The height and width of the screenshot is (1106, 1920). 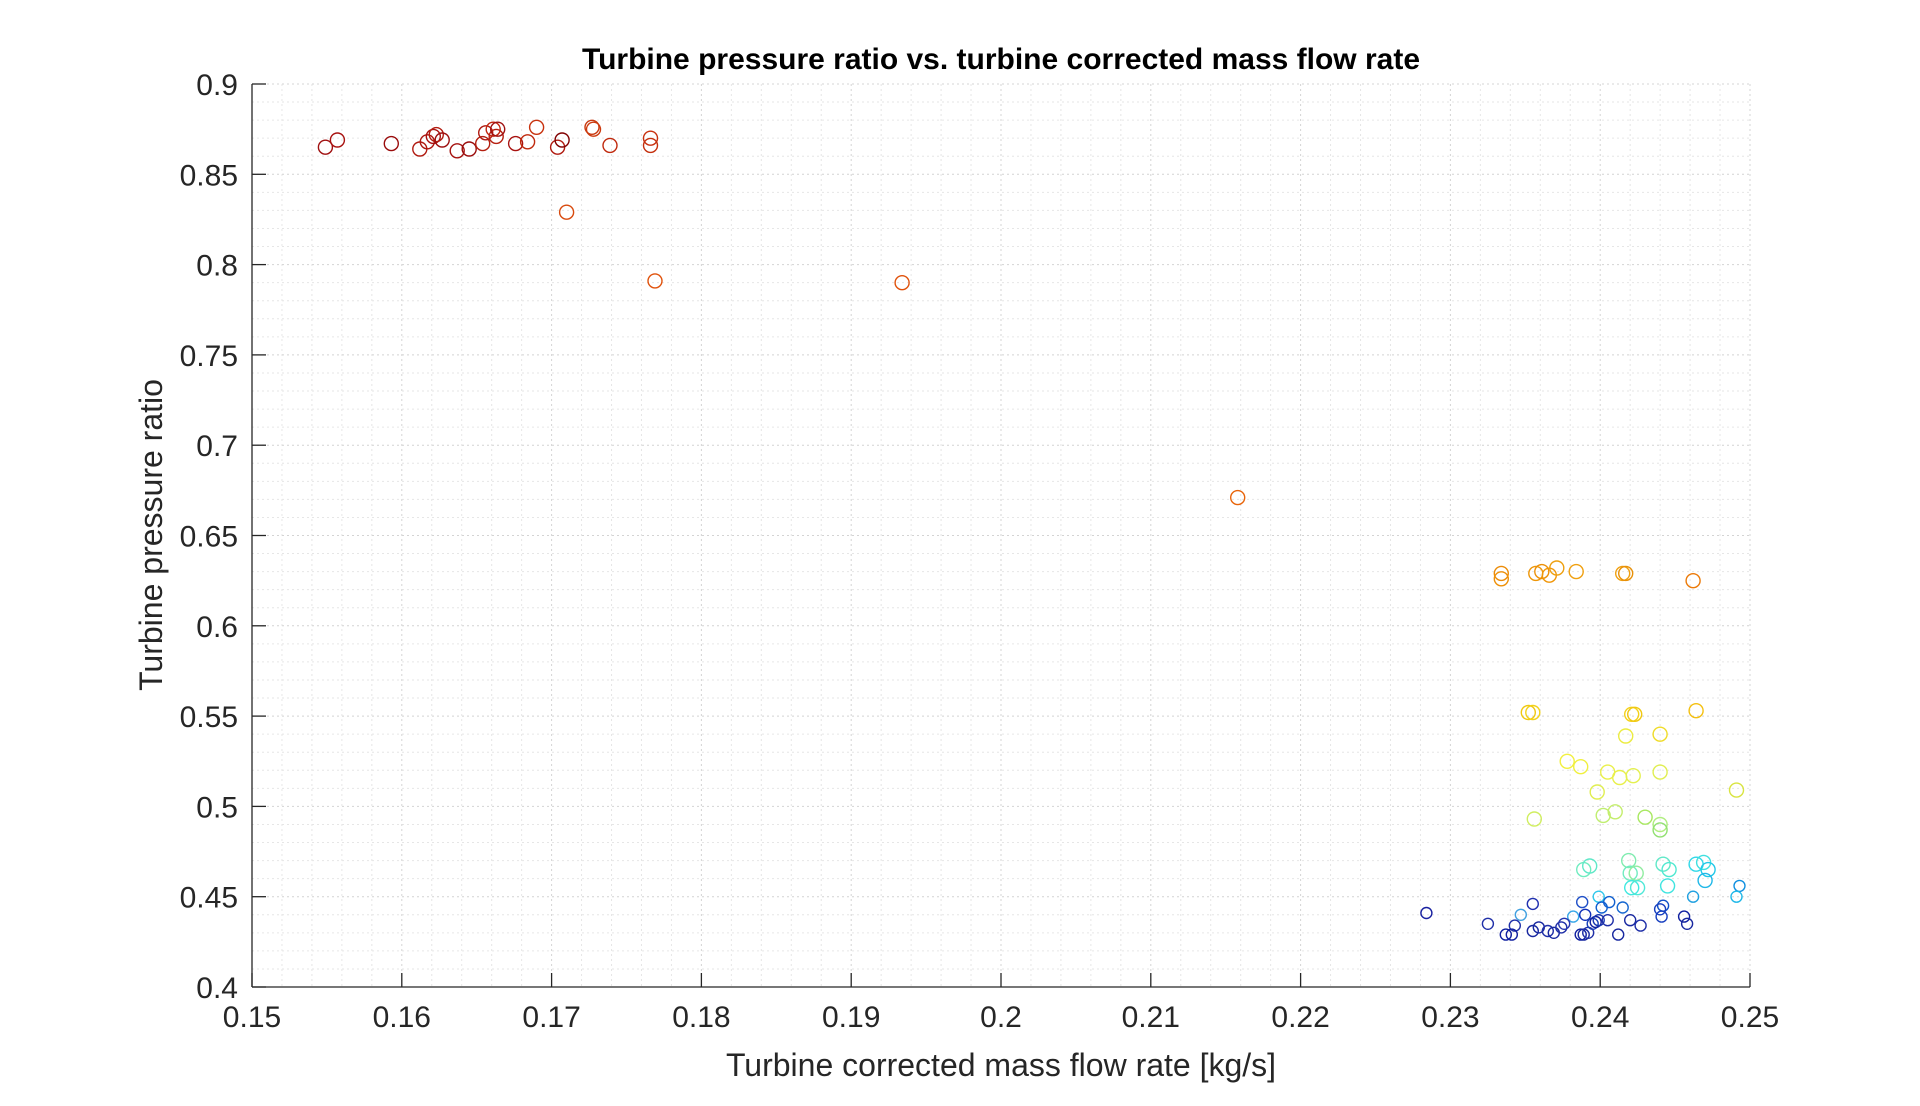 I want to click on x-tick-label: 0.22, so click(x=1300, y=1017).